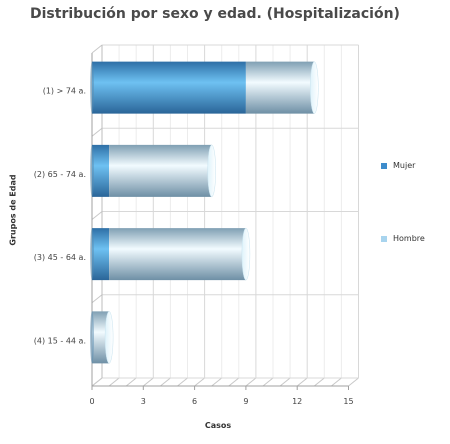  What do you see at coordinates (143, 401) in the screenshot?
I see `x-tick-label: 3` at bounding box center [143, 401].